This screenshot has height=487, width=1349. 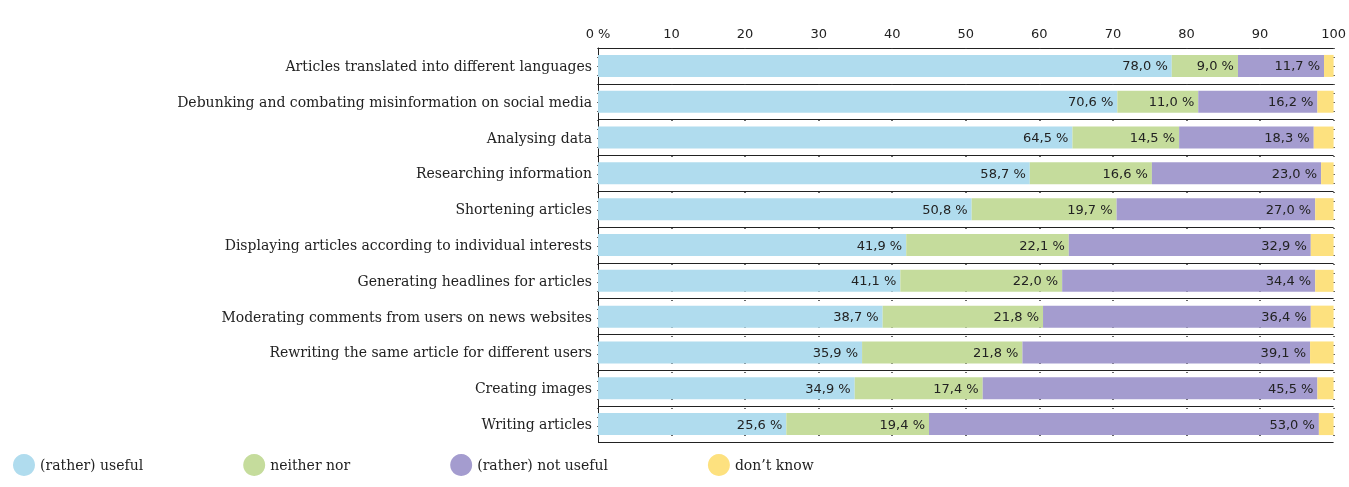 What do you see at coordinates (745, 33) in the screenshot?
I see `x-tick-label: 20` at bounding box center [745, 33].